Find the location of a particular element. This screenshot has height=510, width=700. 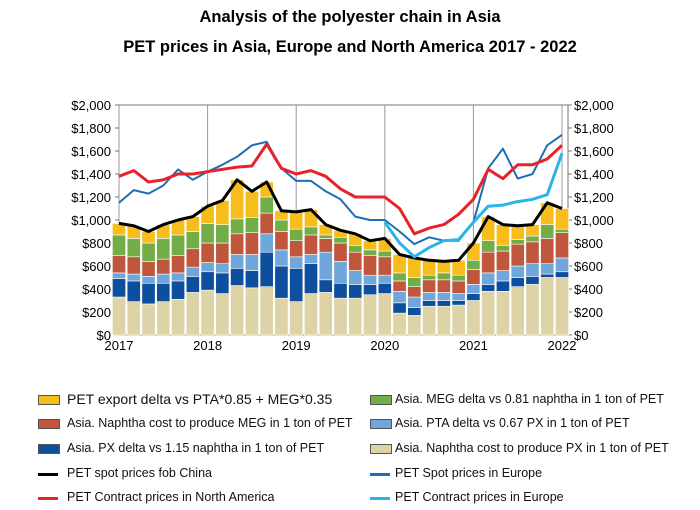

y-tick-label-right: $200 is located at coordinates (588, 312).